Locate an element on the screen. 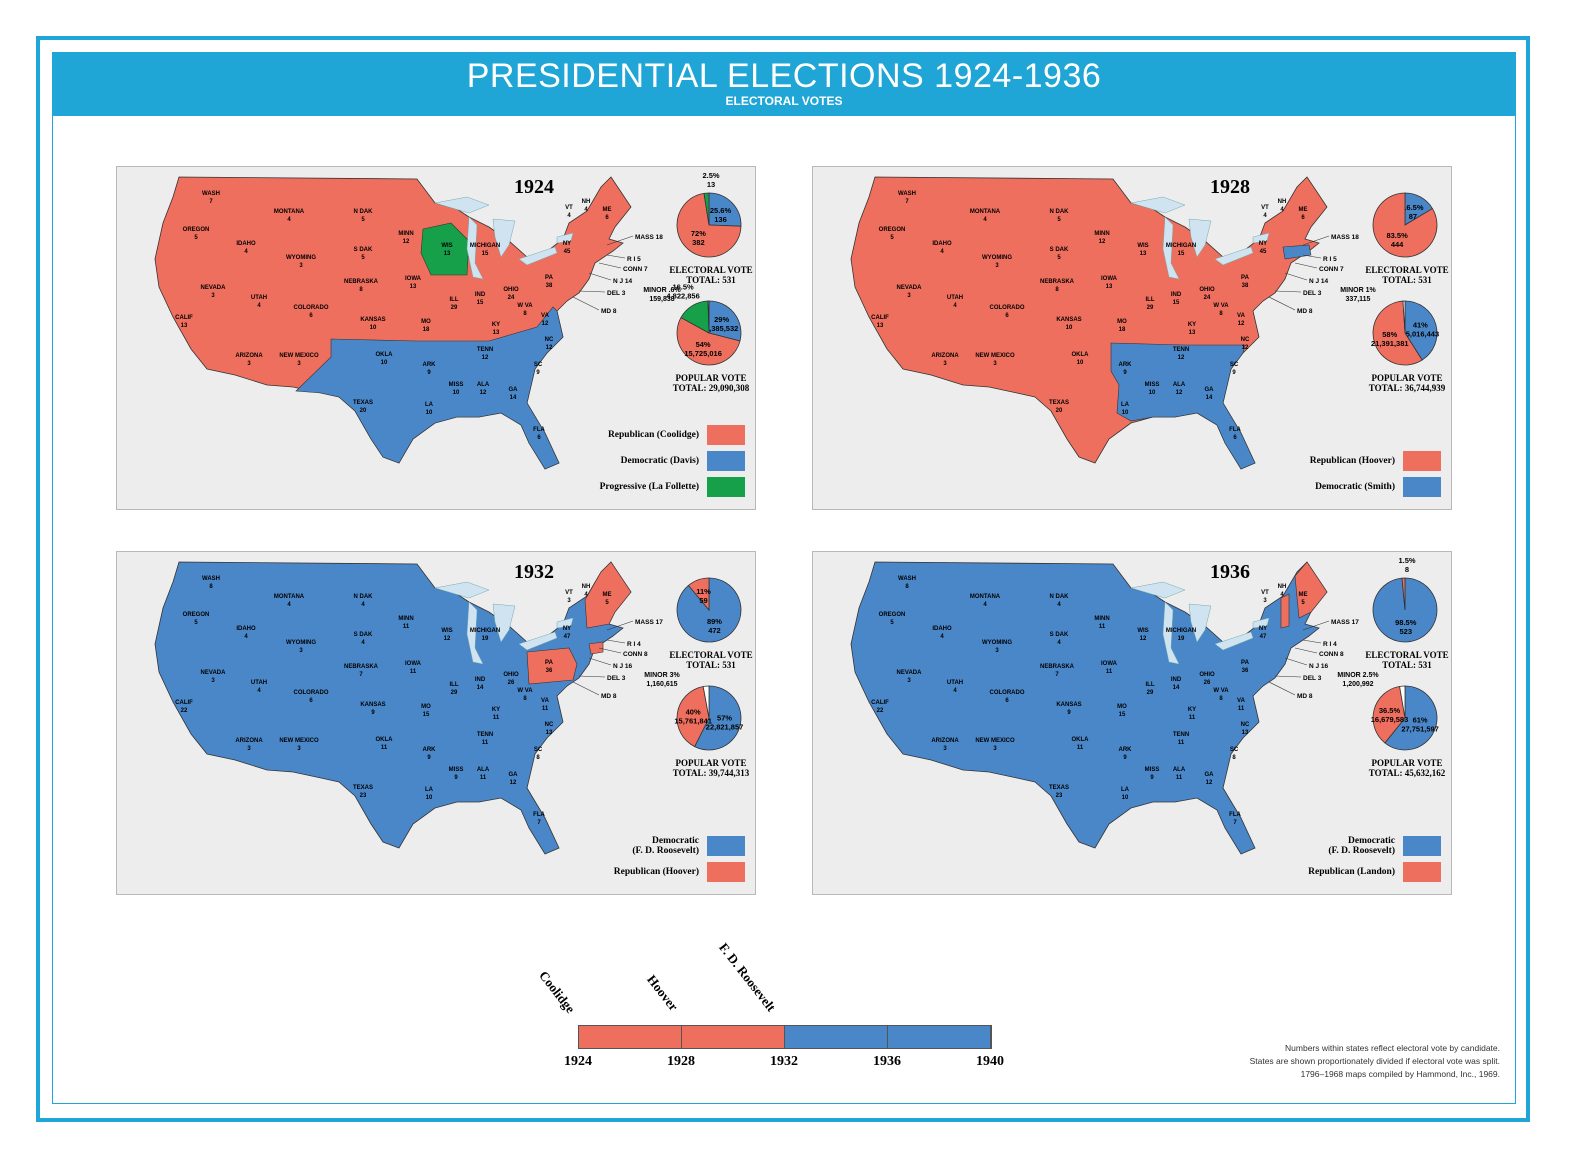 The image size is (1584, 1166). state-label: NEBRASKA 7 is located at coordinates (1057, 671).